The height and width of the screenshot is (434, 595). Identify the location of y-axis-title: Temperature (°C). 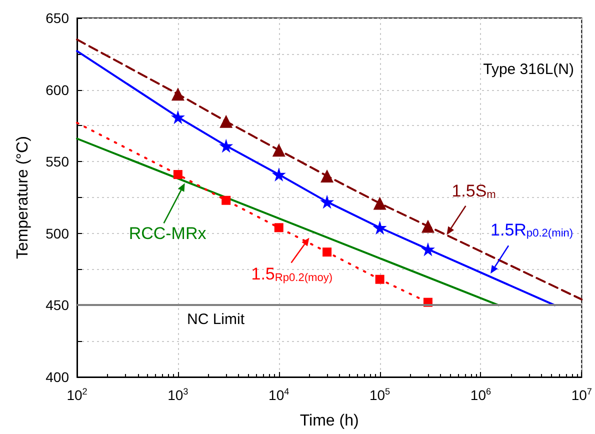
(23, 197).